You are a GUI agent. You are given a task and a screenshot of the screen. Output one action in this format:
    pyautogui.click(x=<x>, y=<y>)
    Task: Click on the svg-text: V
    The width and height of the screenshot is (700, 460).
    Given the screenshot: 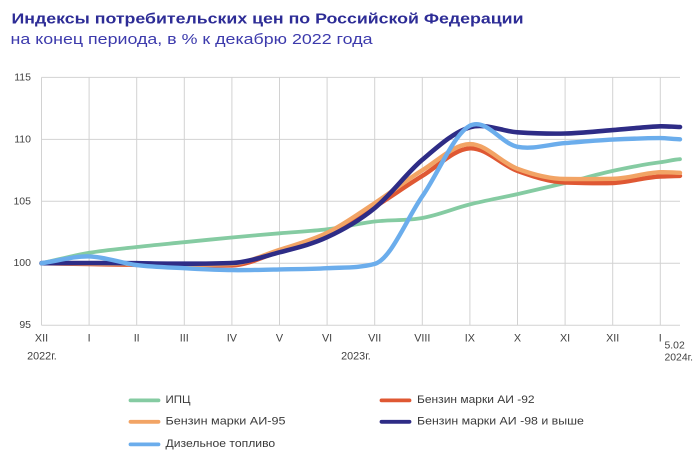 What is the action you would take?
    pyautogui.click(x=280, y=339)
    